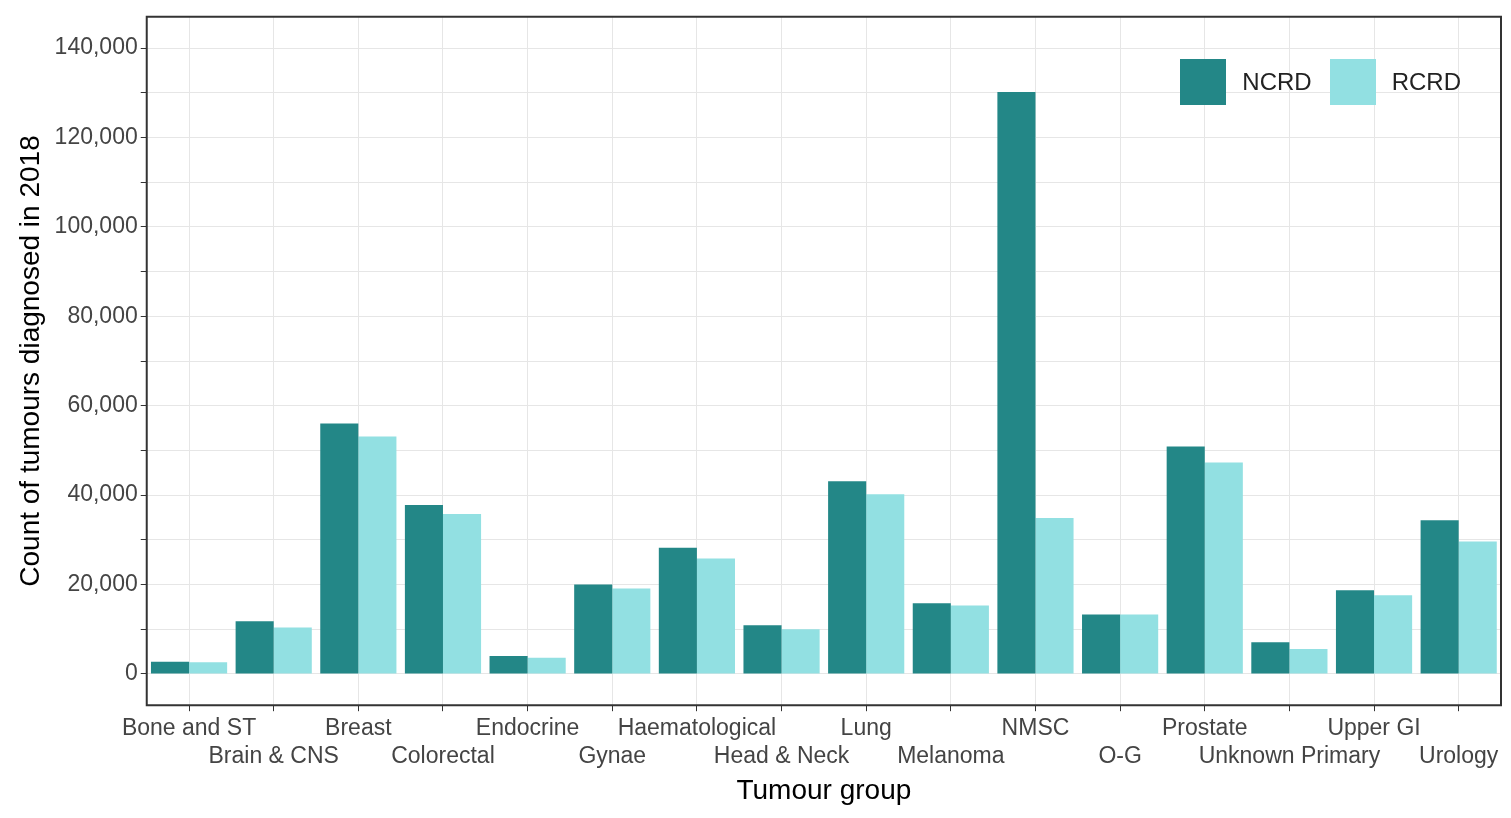 The width and height of the screenshot is (1511, 818). Describe the element at coordinates (866, 727) in the screenshot. I see `x-tick-label: Lung` at that location.